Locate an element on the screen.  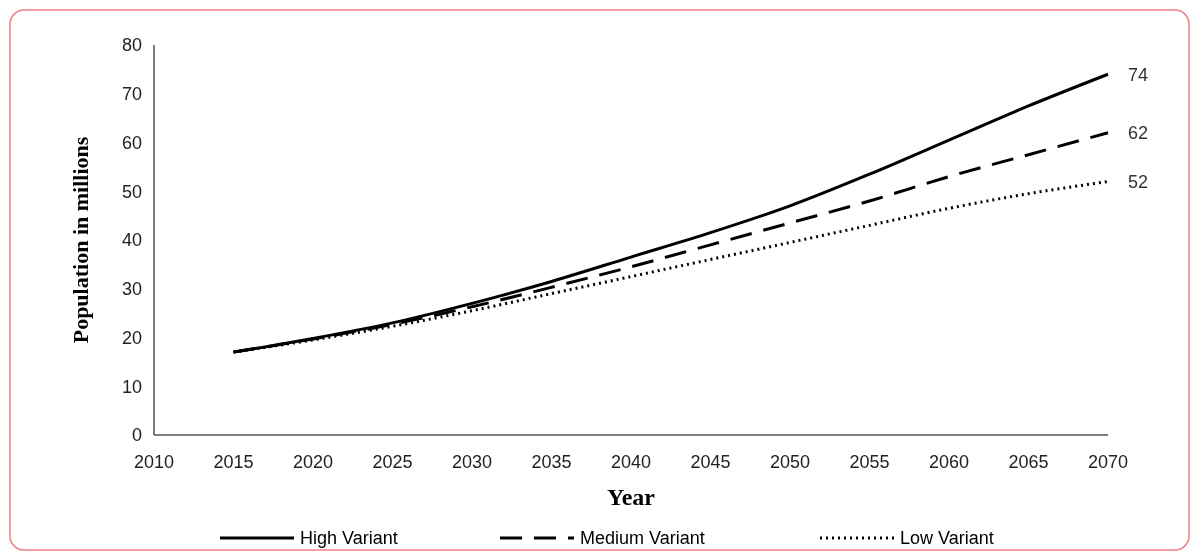
y-tick-label: 20 is located at coordinates (131, 337).